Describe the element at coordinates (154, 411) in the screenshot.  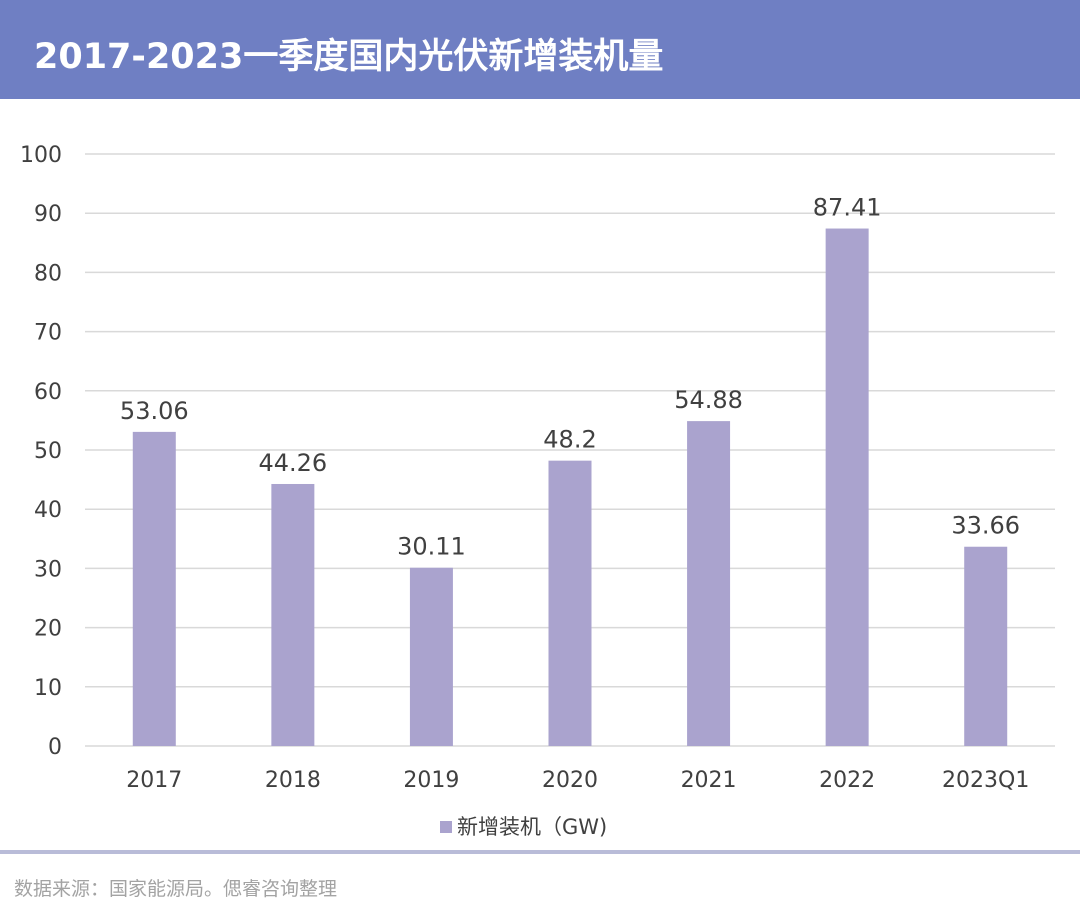
I see `data-label: 53.06` at that location.